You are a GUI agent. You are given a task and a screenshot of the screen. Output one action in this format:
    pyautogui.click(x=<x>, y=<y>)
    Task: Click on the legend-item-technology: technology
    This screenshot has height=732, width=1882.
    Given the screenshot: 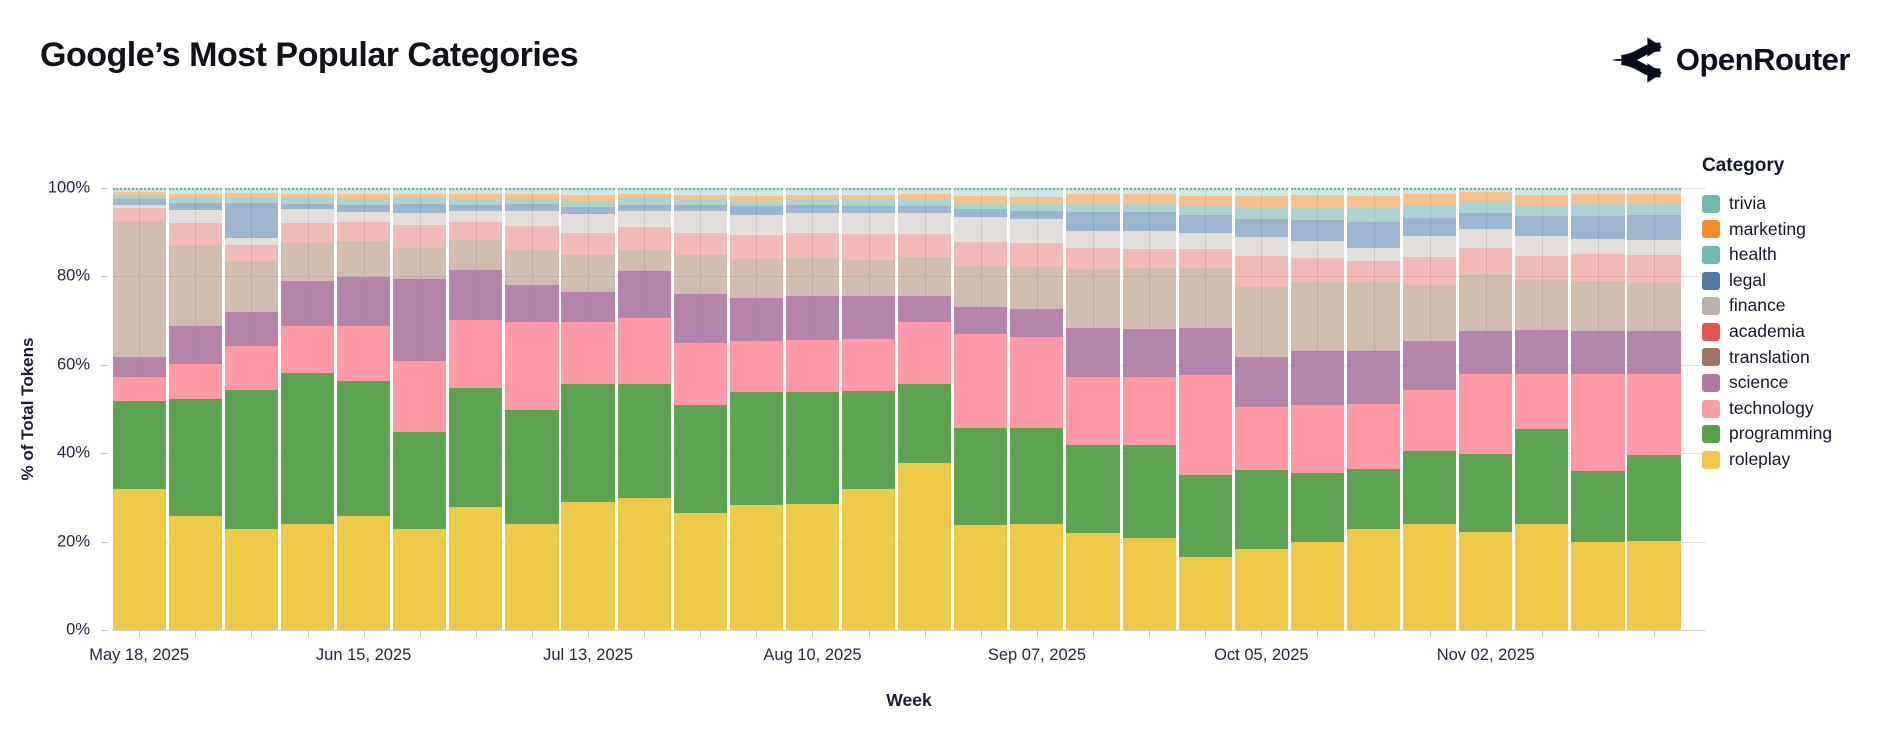 What is the action you would take?
    pyautogui.click(x=1789, y=409)
    